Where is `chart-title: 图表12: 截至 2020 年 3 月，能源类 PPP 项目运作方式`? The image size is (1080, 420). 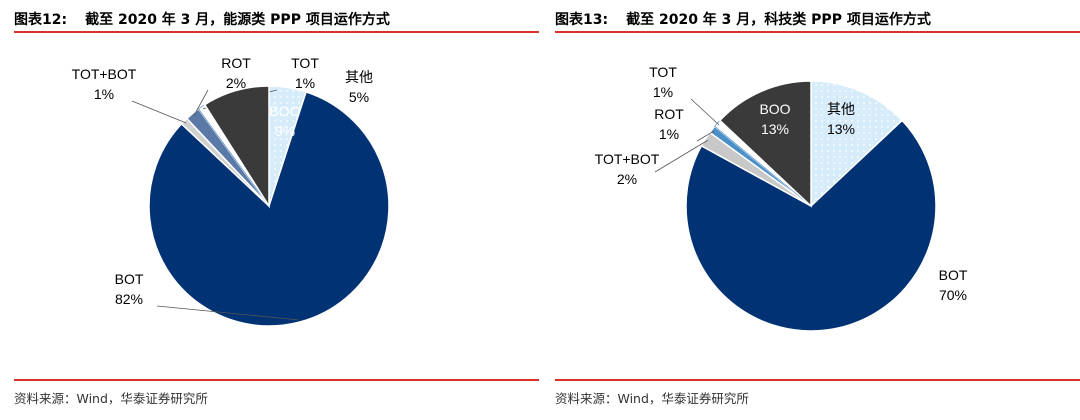 chart-title: 图表12: 截至 2020 年 3 月，能源类 PPP 项目运作方式 is located at coordinates (202, 19).